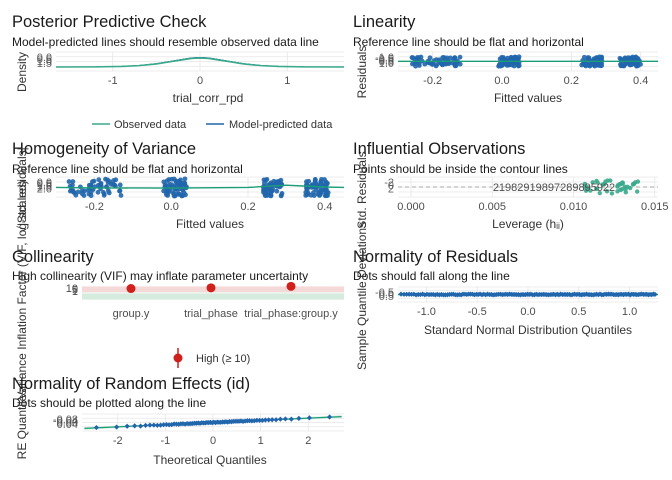 The width and height of the screenshot is (672, 480). What do you see at coordinates (208, 98) in the screenshot?
I see `ppc-xlabel: trial_corr_rpd` at bounding box center [208, 98].